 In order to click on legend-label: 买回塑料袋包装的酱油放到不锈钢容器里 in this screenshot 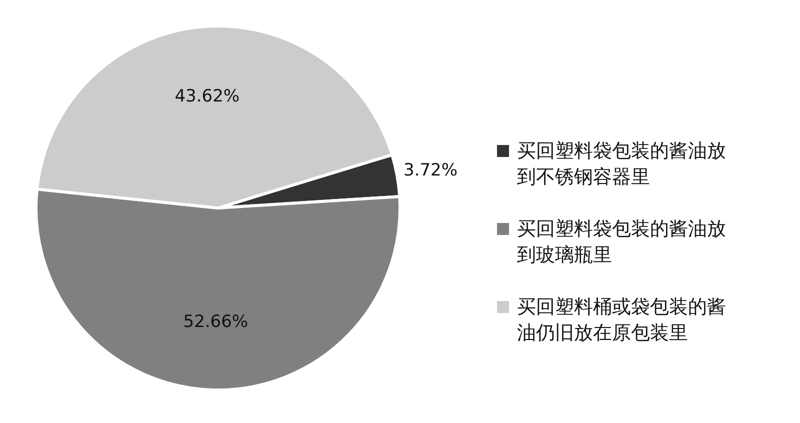, I will do `click(622, 164)`.